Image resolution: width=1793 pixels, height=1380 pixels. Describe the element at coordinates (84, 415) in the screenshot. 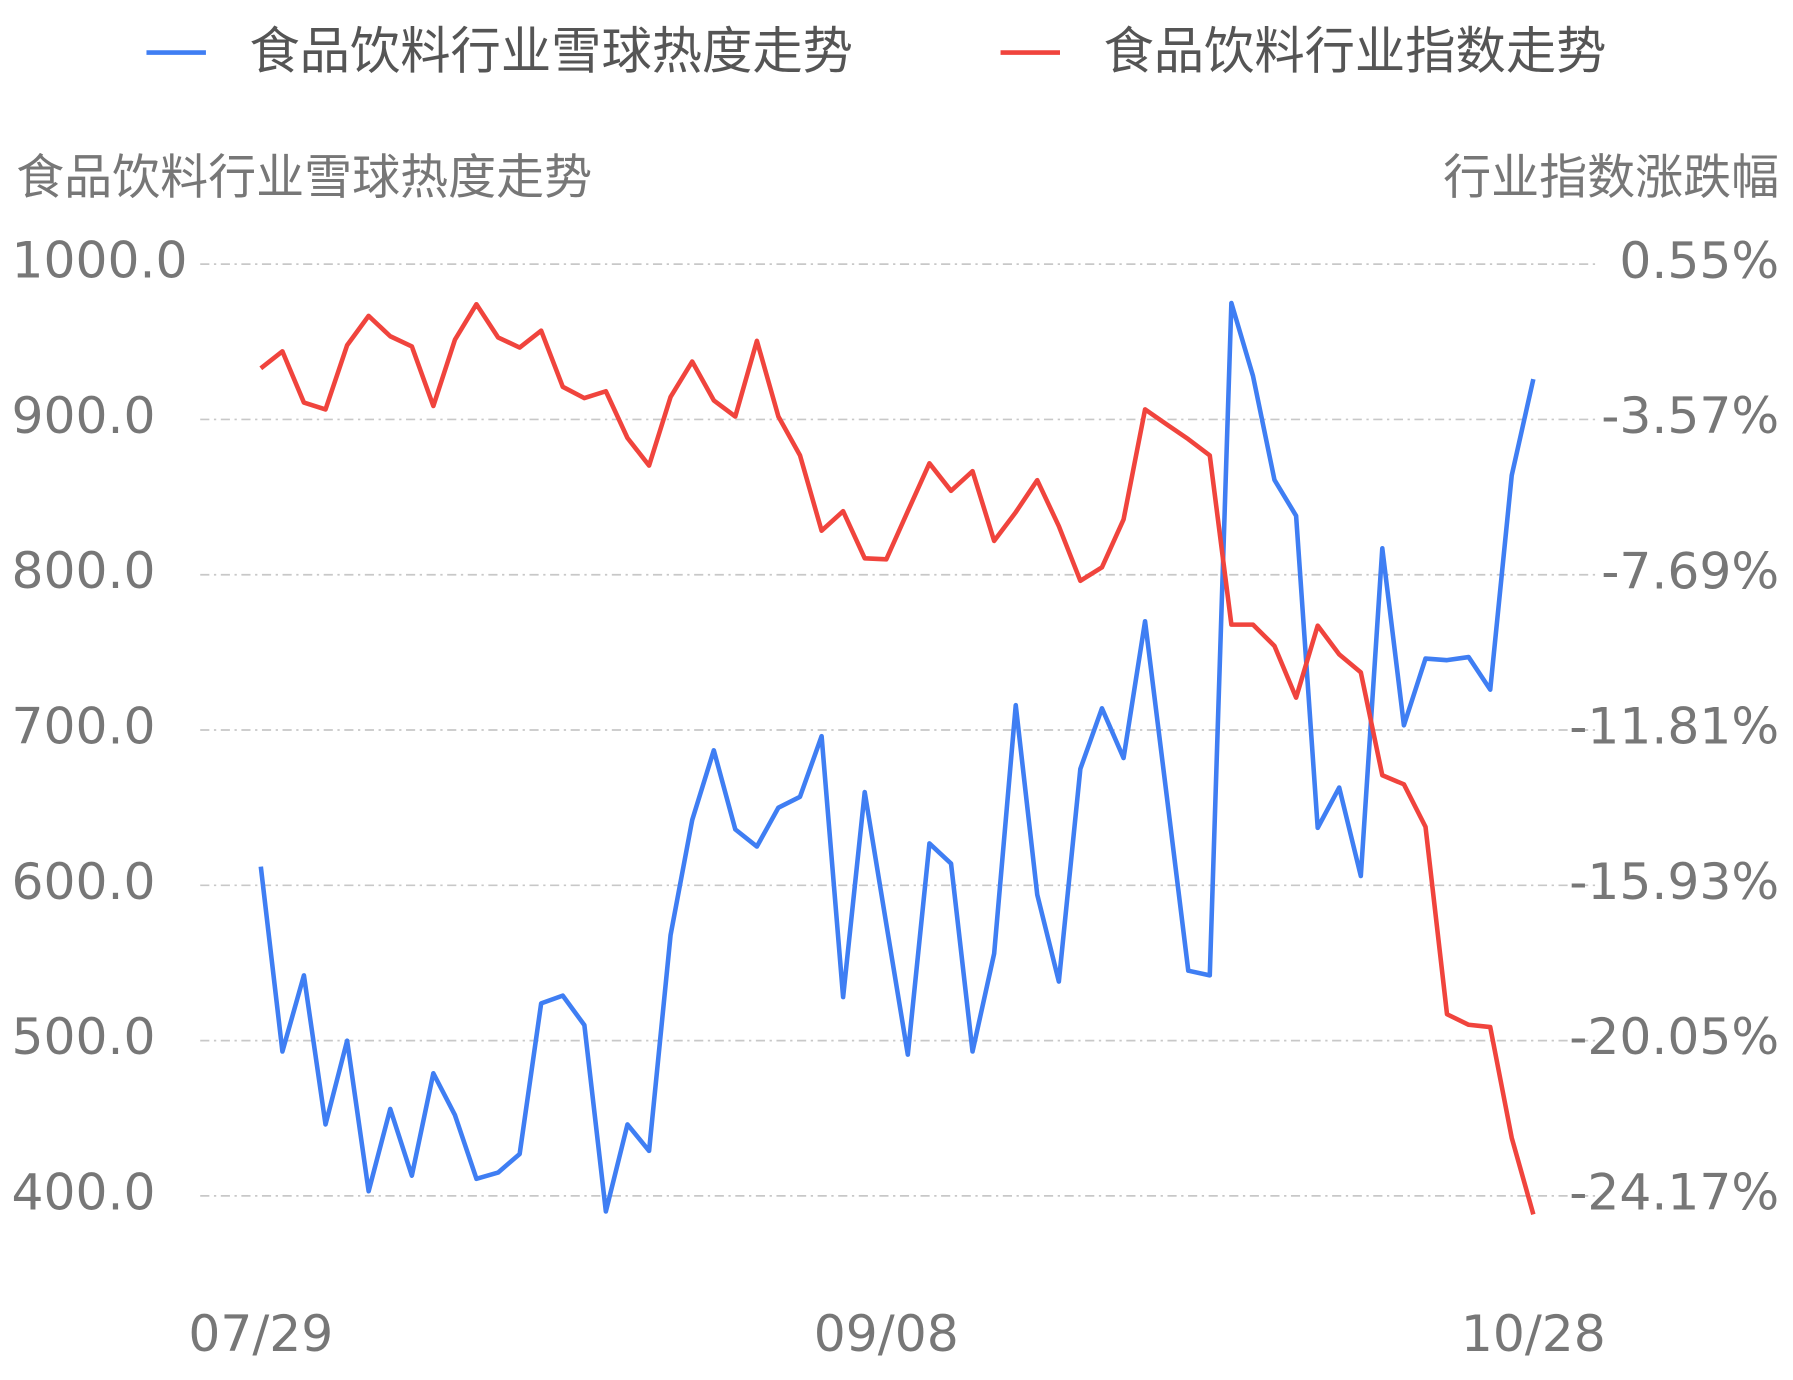

I see `y-tick-label: 900.0` at that location.